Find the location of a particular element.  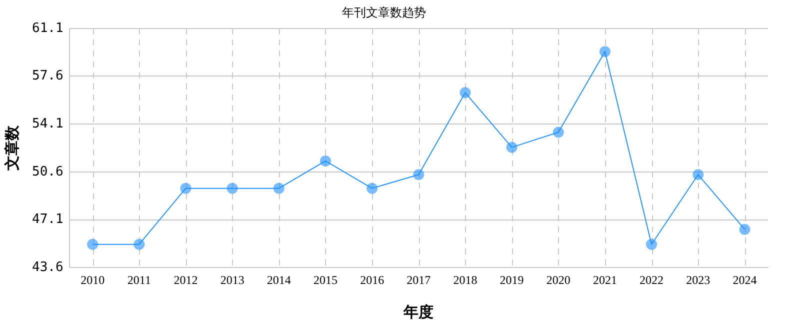

x-tick-label: 2015 is located at coordinates (325, 279).